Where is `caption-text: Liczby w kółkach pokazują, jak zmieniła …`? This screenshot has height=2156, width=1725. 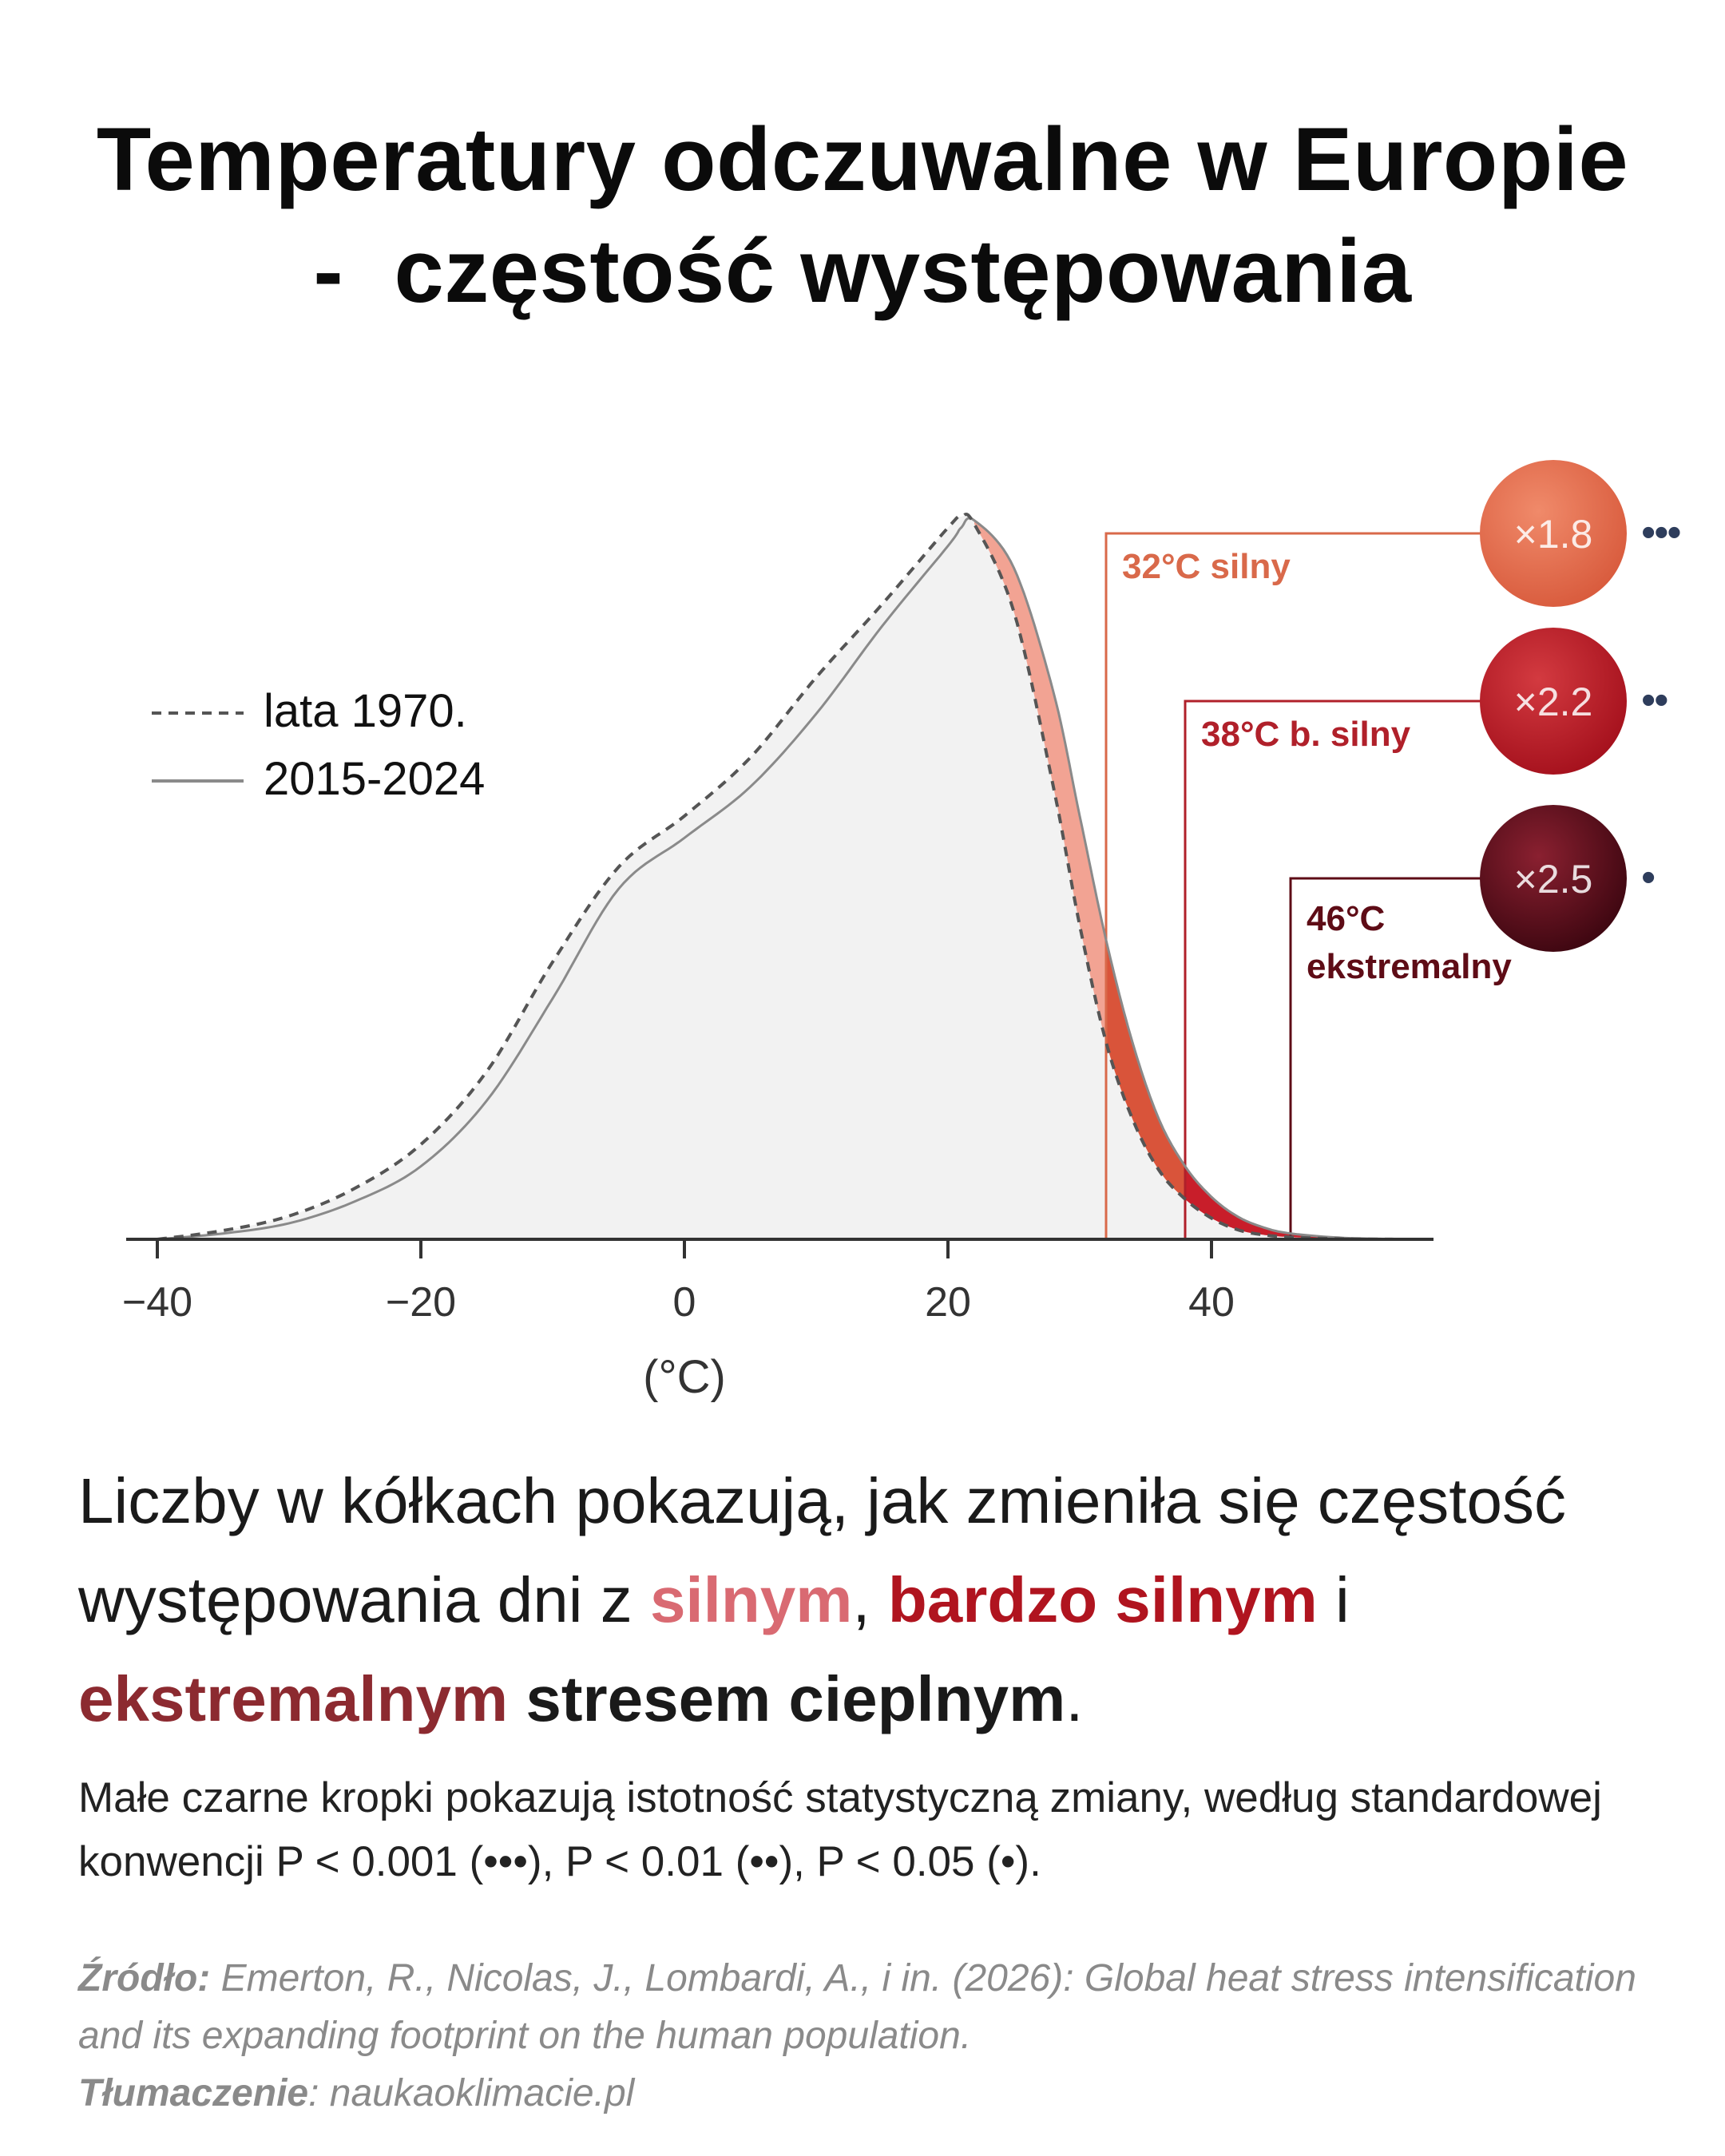 caption-text: Liczby w kółkach pokazują, jak zmieniła … is located at coordinates (823, 1550).